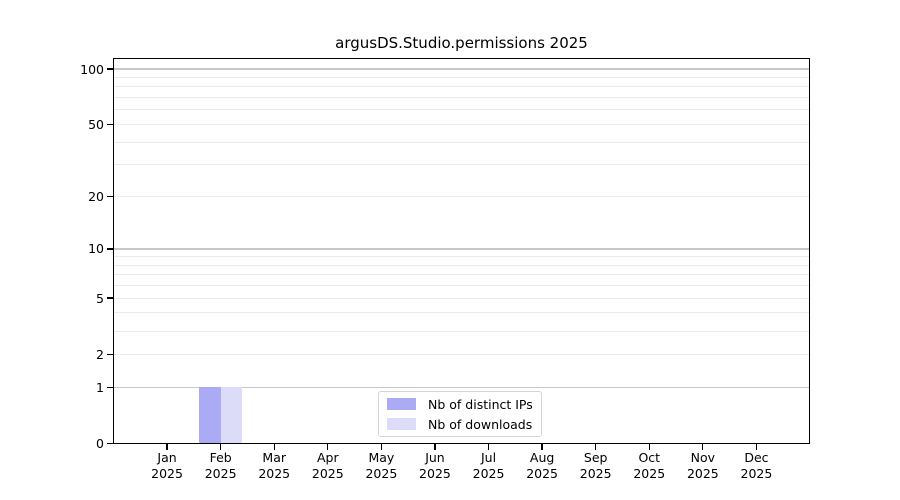  I want to click on chart-title: argusDS.Studio.permissions 2025, so click(461, 43).